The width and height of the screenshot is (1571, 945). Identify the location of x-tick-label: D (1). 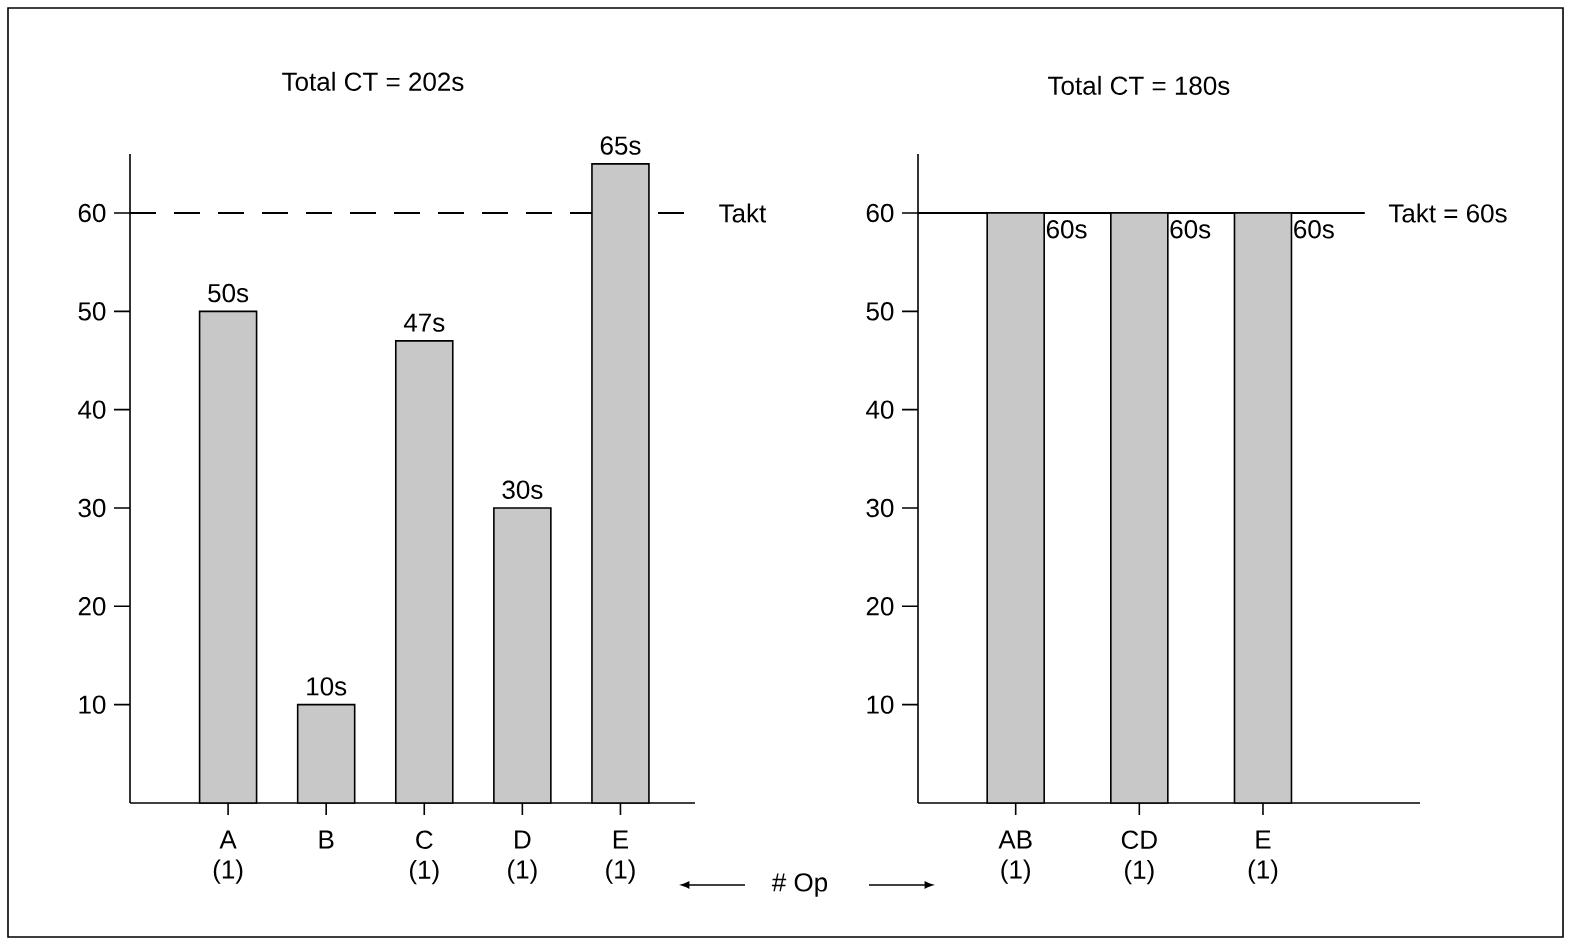
(522, 857).